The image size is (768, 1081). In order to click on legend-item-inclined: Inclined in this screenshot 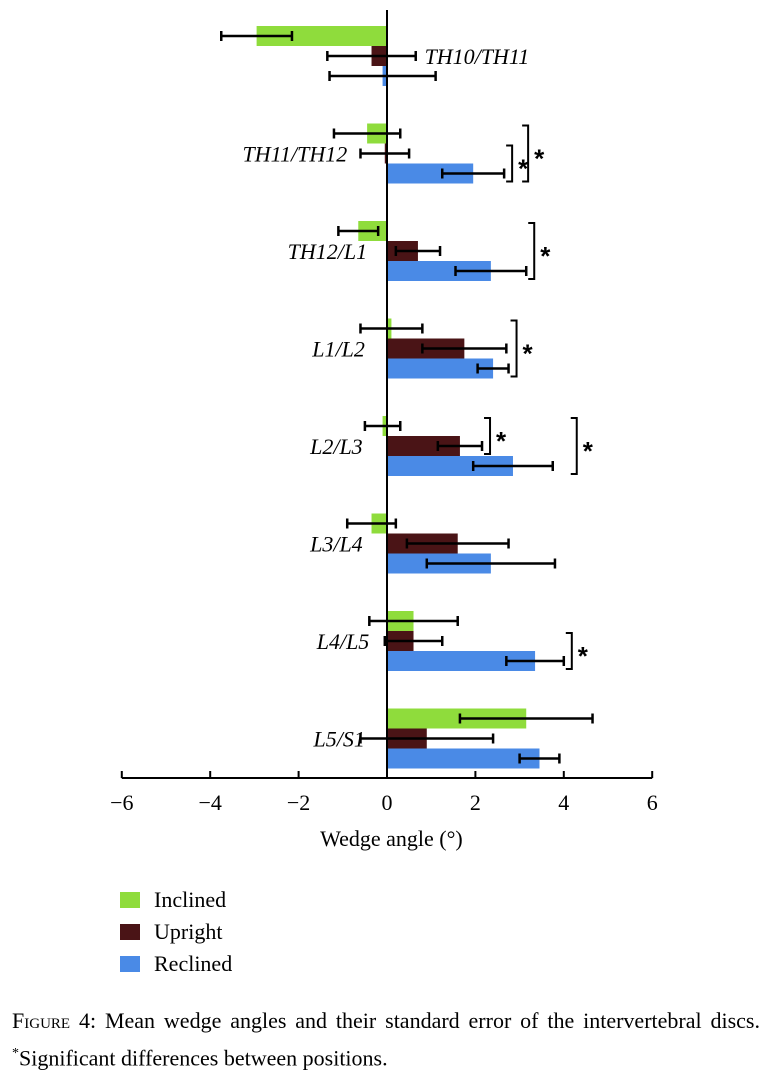, I will do `click(176, 900)`.